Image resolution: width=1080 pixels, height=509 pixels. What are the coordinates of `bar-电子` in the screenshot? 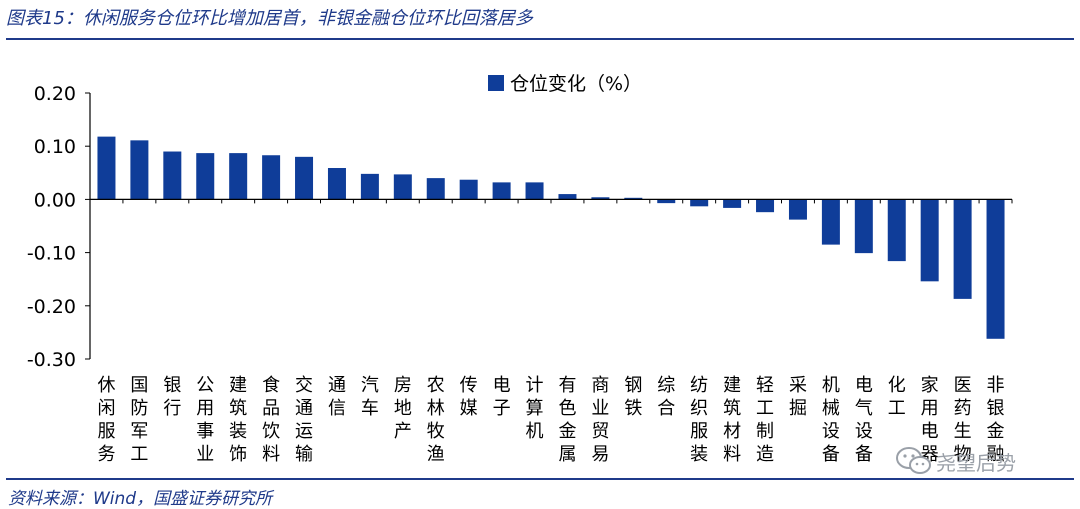 It's located at (501, 191).